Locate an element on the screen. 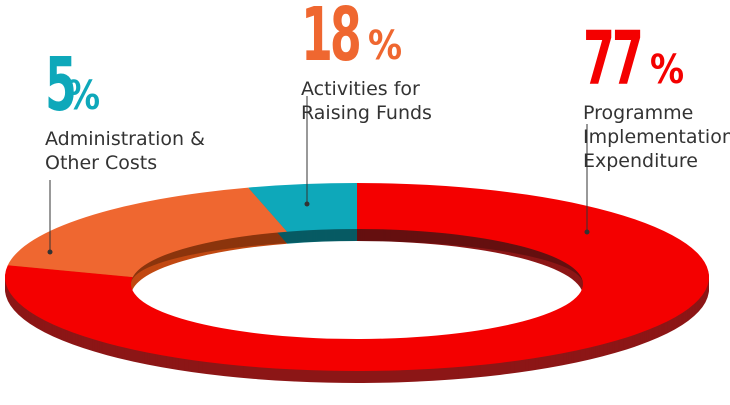 The width and height of the screenshot is (730, 405). callout-administration: 5% Administration & Other Costs is located at coordinates (125, 108).